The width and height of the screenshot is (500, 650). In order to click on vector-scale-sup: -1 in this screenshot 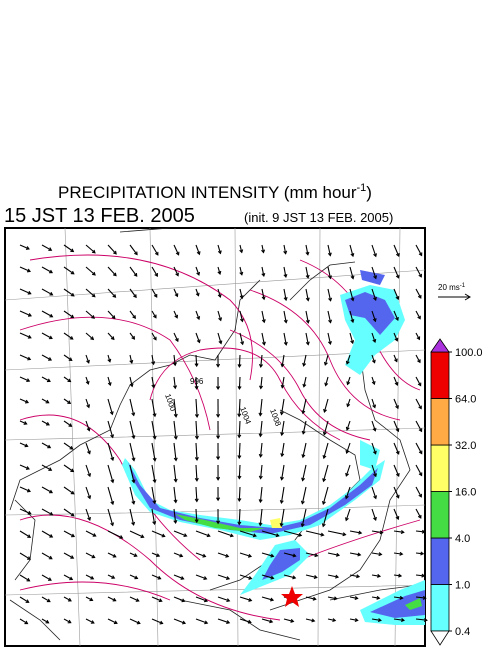, I will do `click(463, 286)`.